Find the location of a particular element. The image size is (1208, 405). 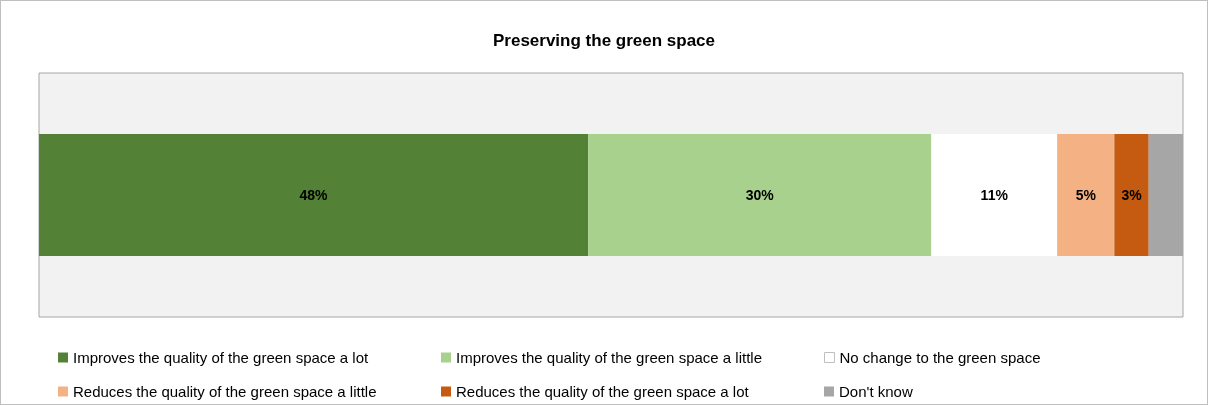

legend-label: Reduces the quality of the green space a little is located at coordinates (225, 391).